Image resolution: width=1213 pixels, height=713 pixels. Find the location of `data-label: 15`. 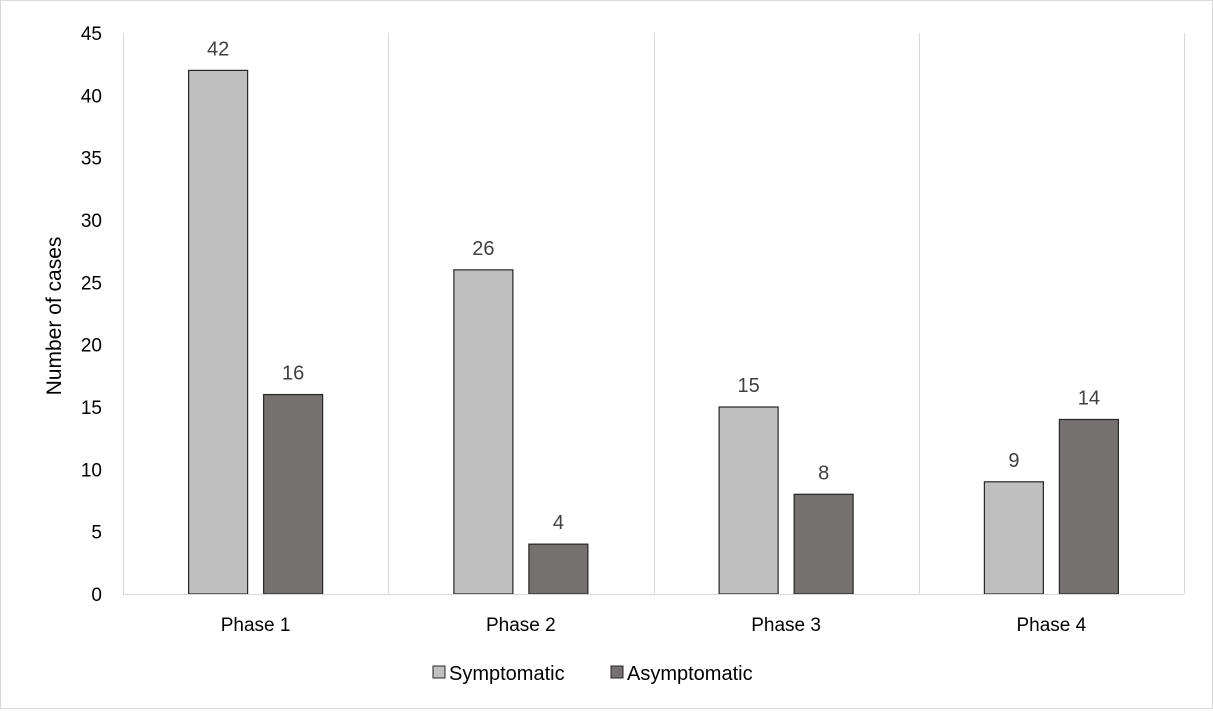

data-label: 15 is located at coordinates (749, 386).